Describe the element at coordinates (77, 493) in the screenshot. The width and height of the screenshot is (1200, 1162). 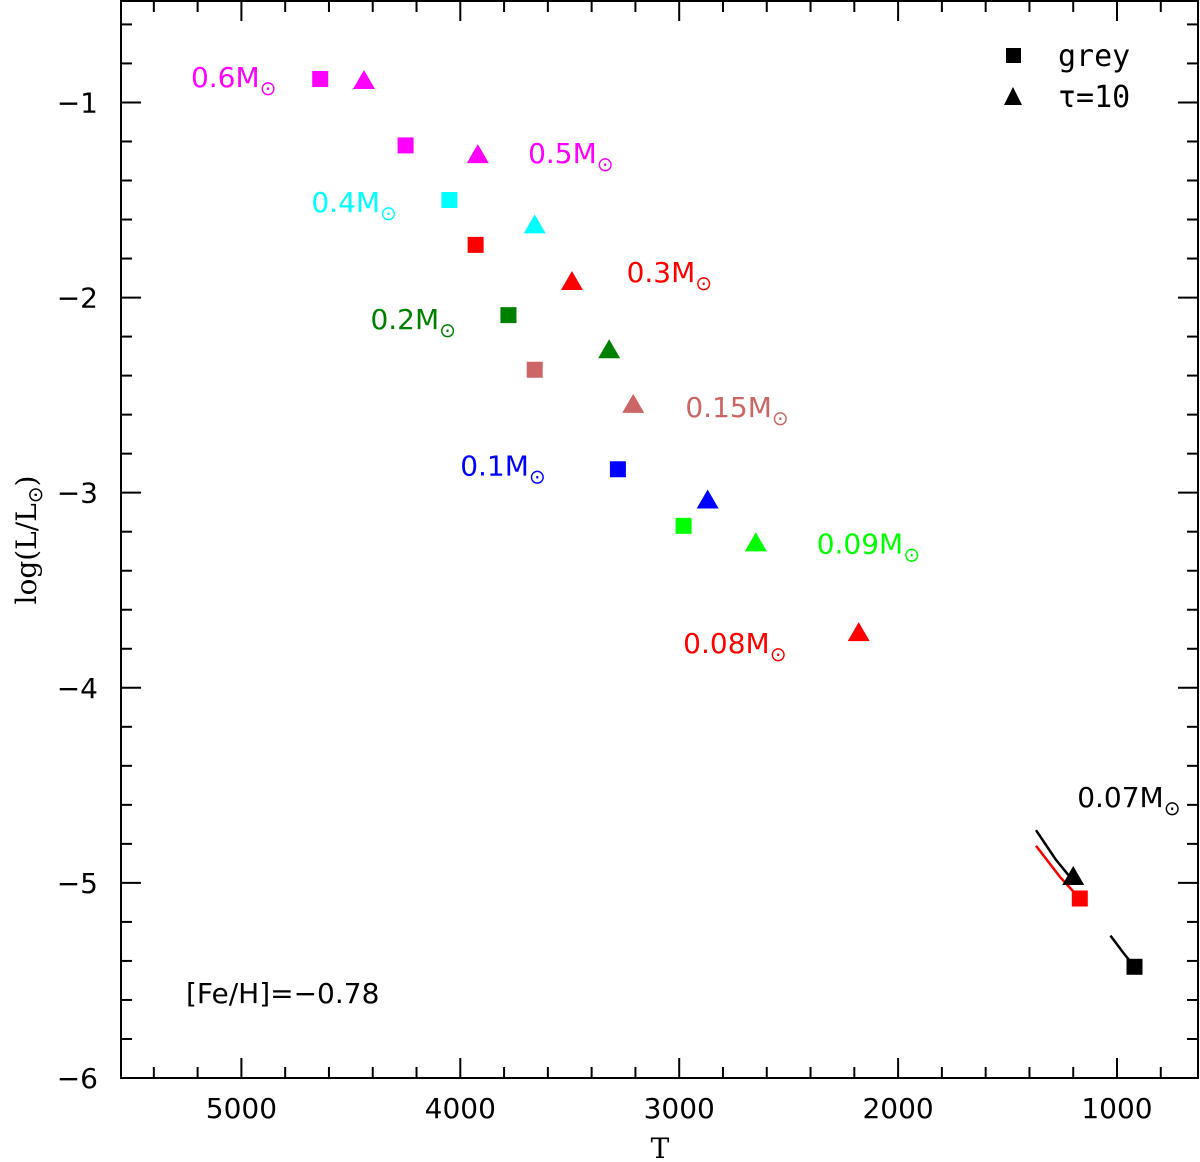
I see `y-tick-label: −3` at that location.